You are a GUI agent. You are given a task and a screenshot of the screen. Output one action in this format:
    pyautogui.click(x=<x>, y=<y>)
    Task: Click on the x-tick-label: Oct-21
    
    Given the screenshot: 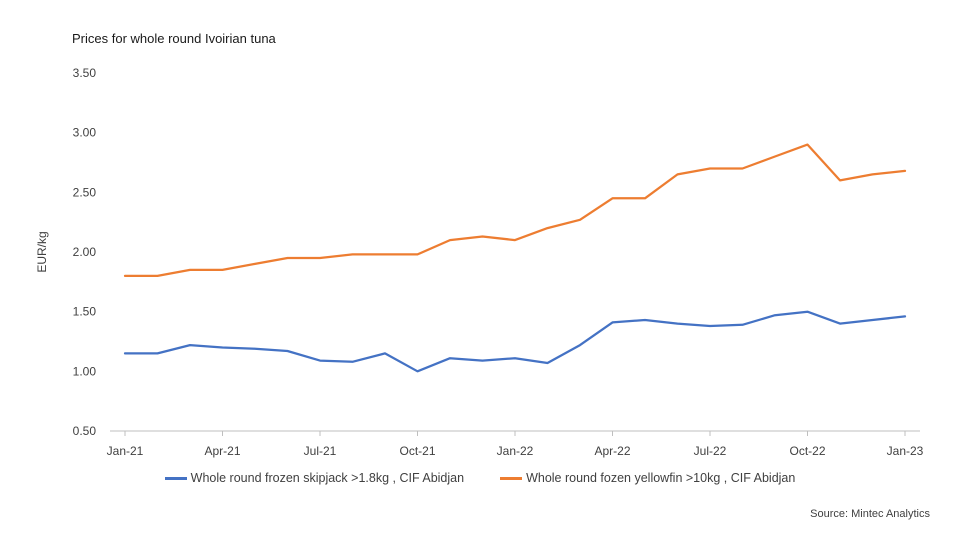 What is the action you would take?
    pyautogui.click(x=417, y=451)
    